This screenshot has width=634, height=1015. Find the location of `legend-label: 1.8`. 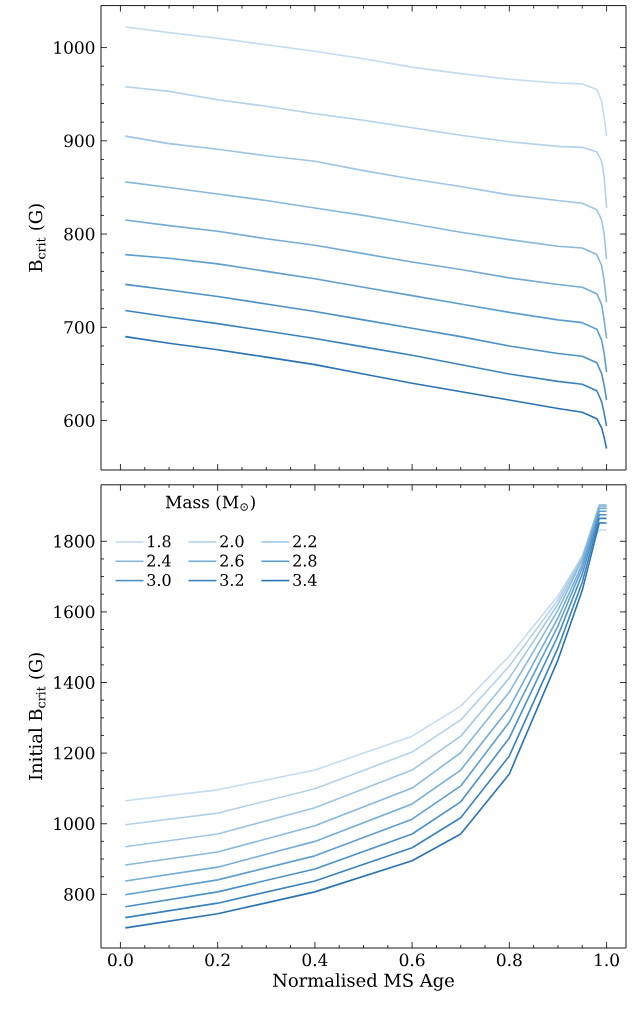

legend-label: 1.8 is located at coordinates (159, 541).